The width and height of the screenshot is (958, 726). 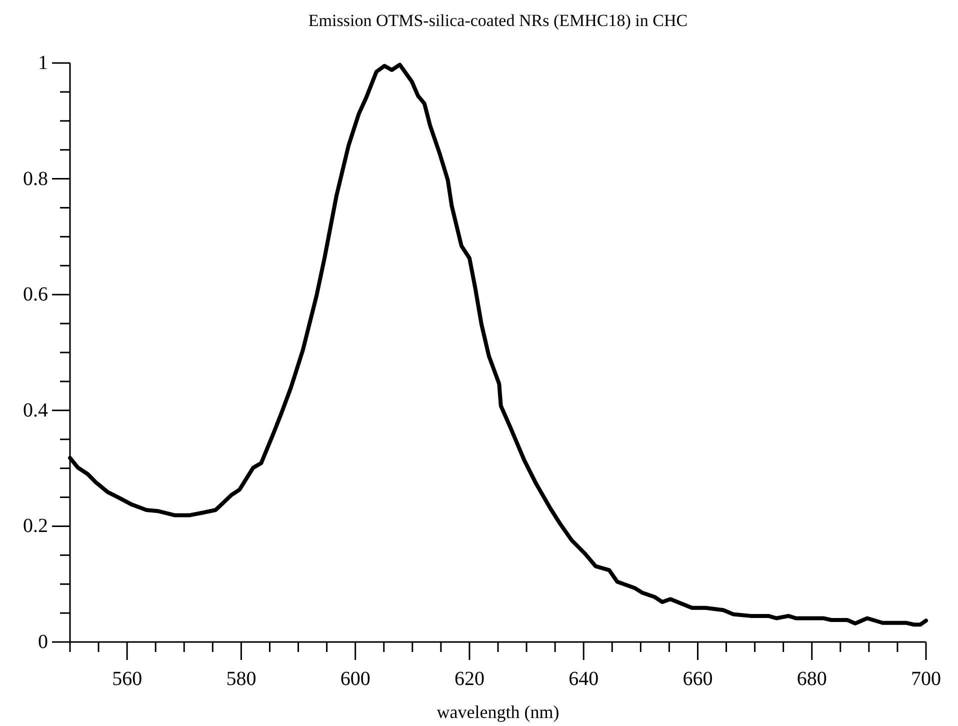 I want to click on chart-title: Emission OTMS-silica-coated NRs (EMHC18) in CHC, so click(x=498, y=20).